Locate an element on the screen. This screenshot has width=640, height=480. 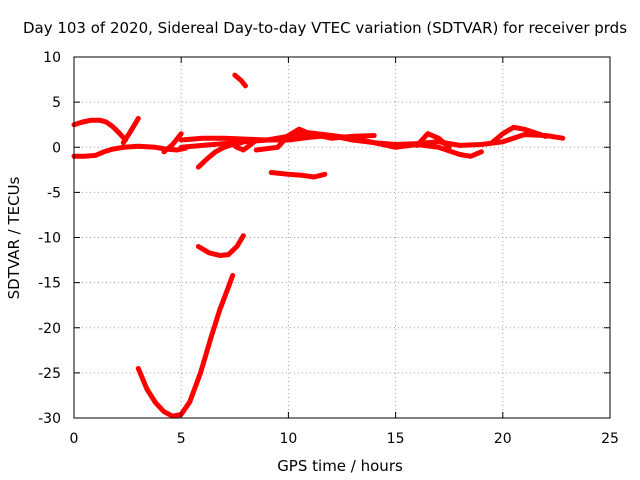
y-tick-labels: -30 -25 -20 -15 -10 -5 0 5 10 is located at coordinates (49, 238).